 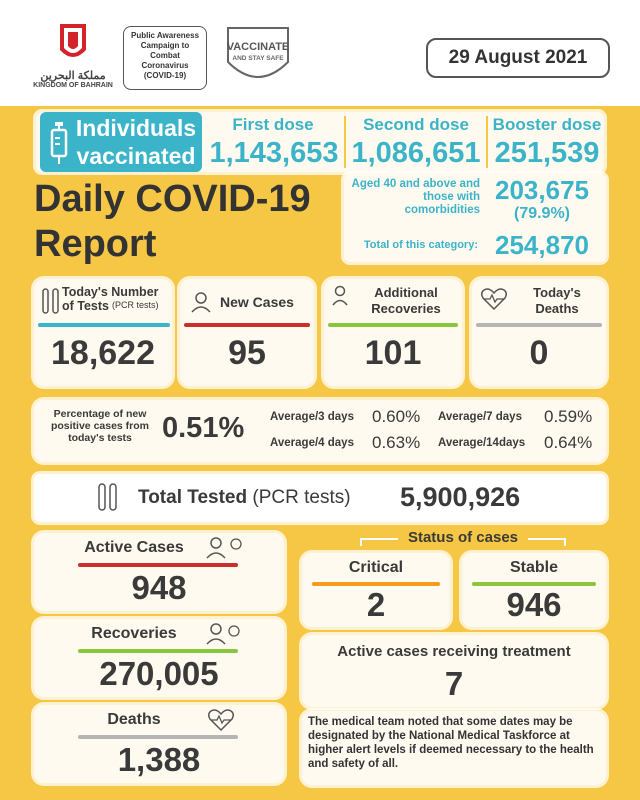 What do you see at coordinates (104, 325) in the screenshot?
I see `tests-bar` at bounding box center [104, 325].